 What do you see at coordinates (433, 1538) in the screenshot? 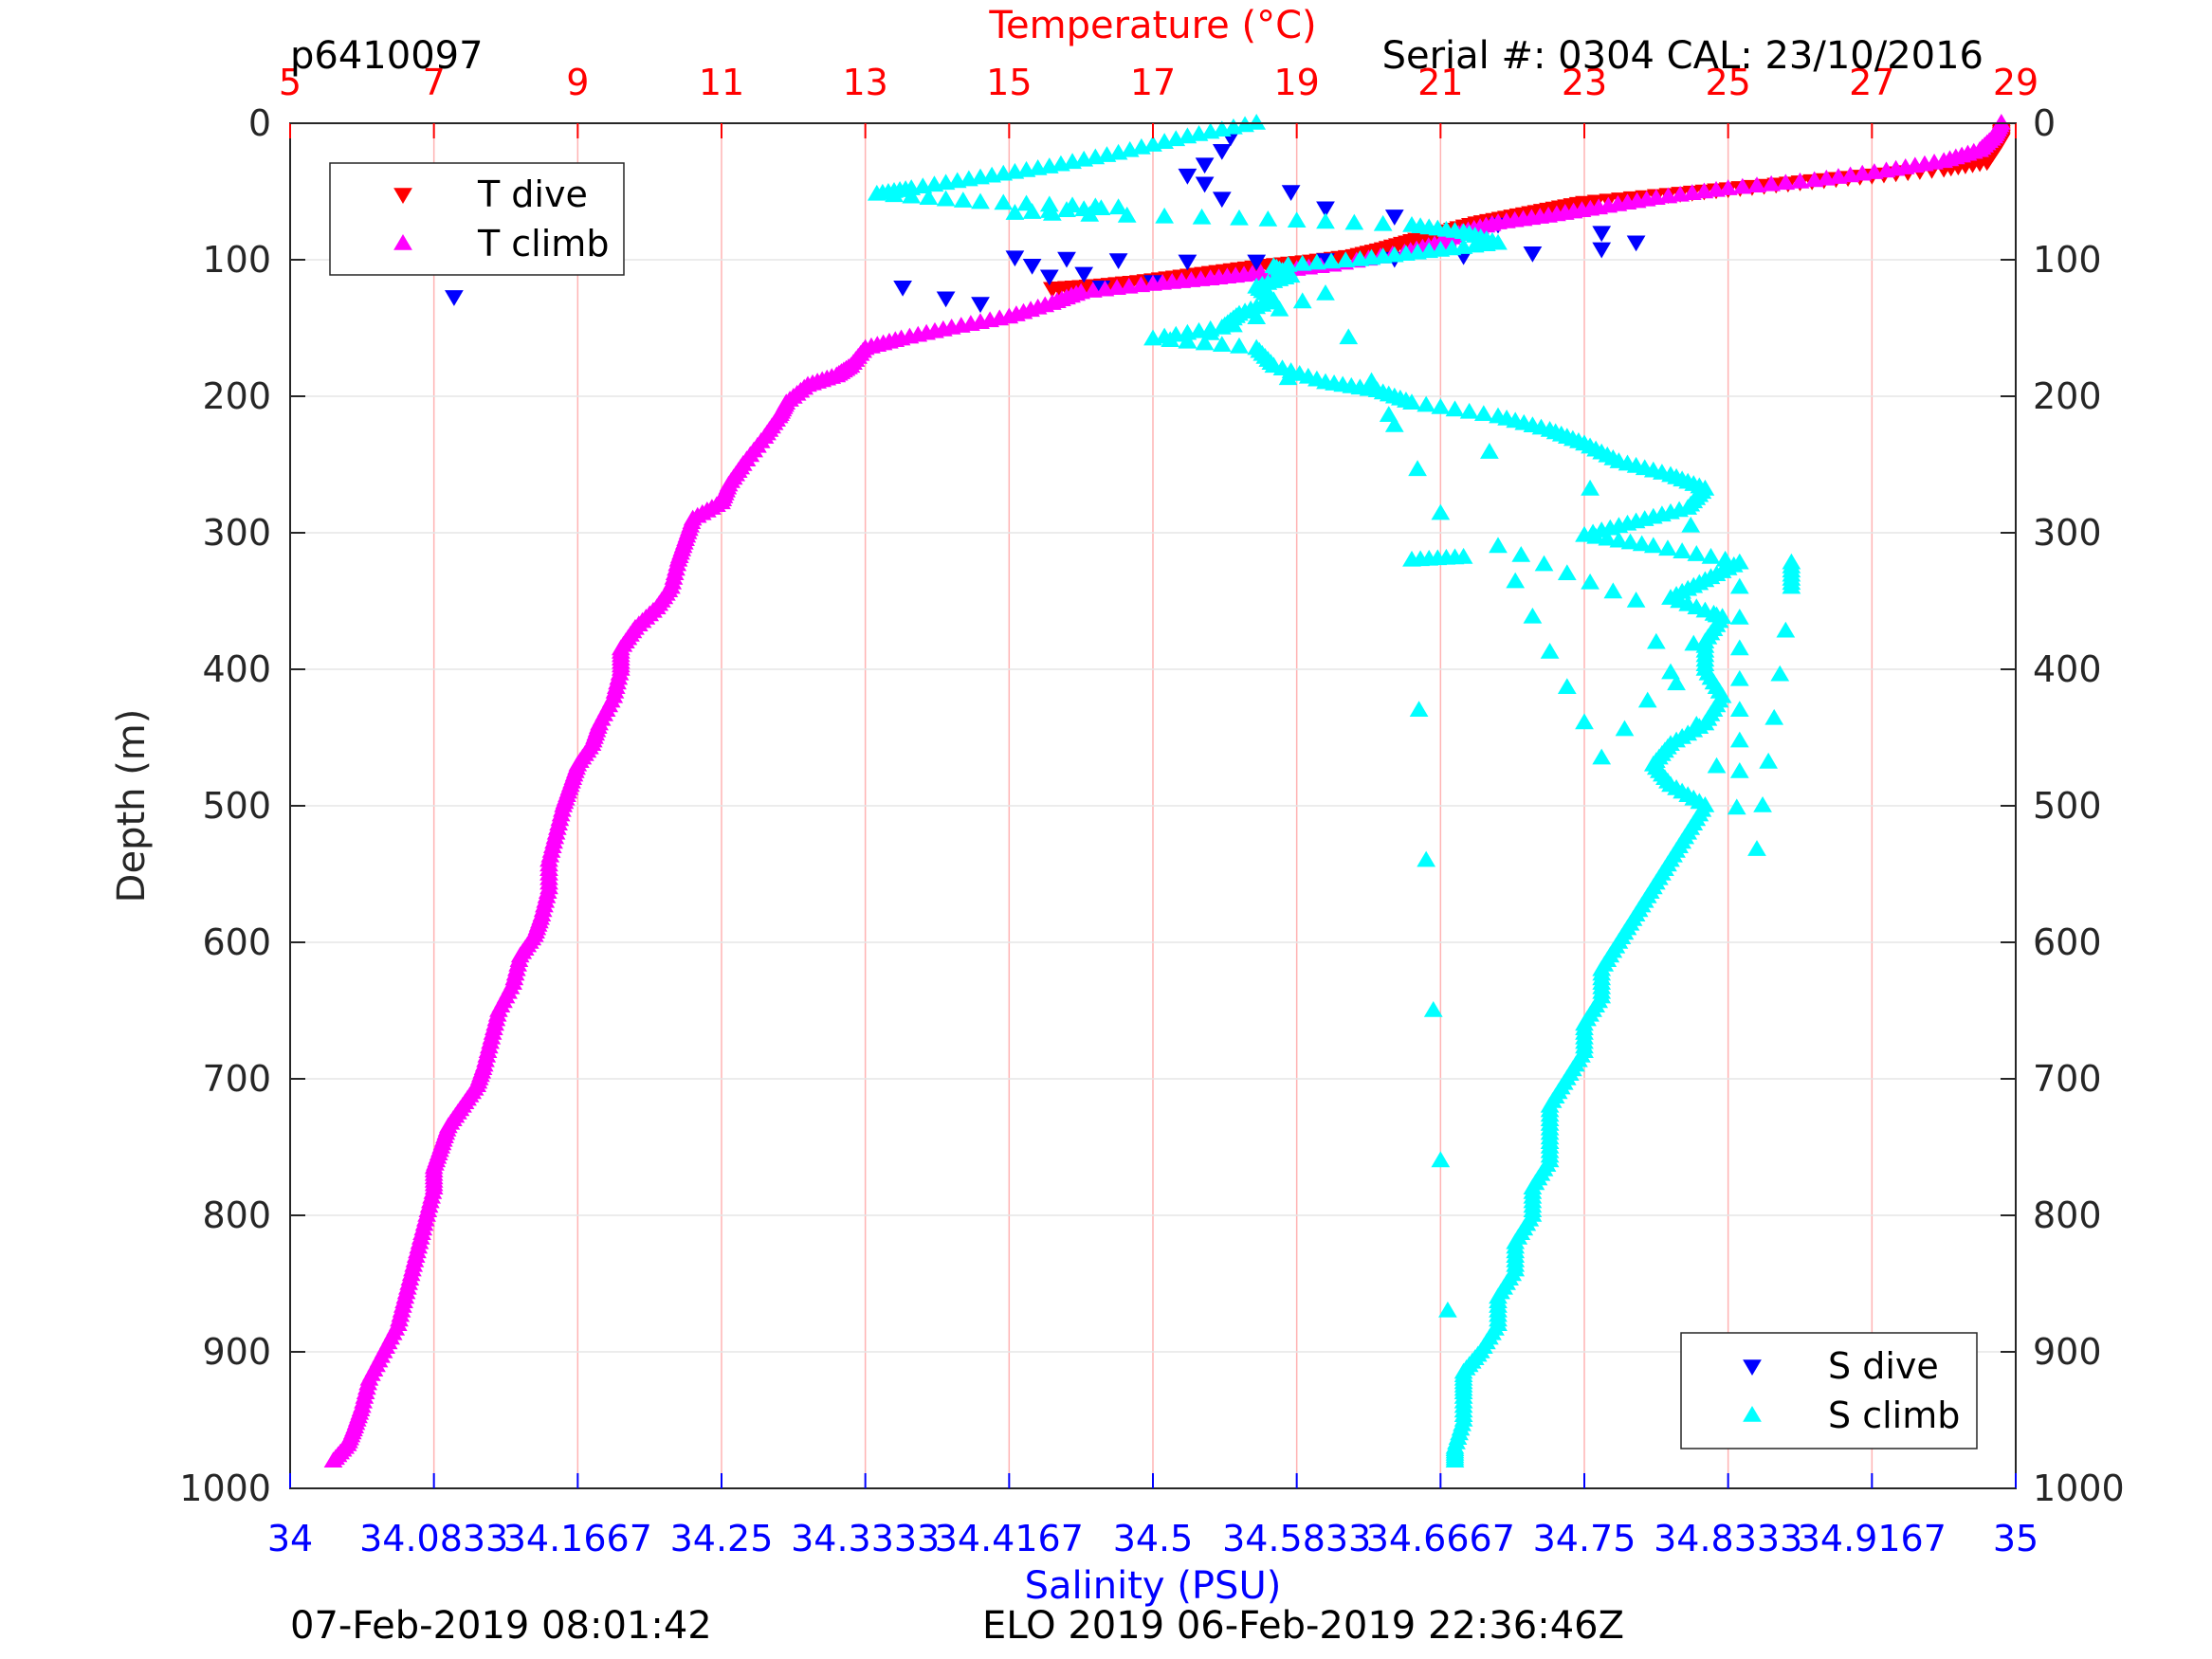
I see `salinity-tick-label: 34.0833` at bounding box center [433, 1538].